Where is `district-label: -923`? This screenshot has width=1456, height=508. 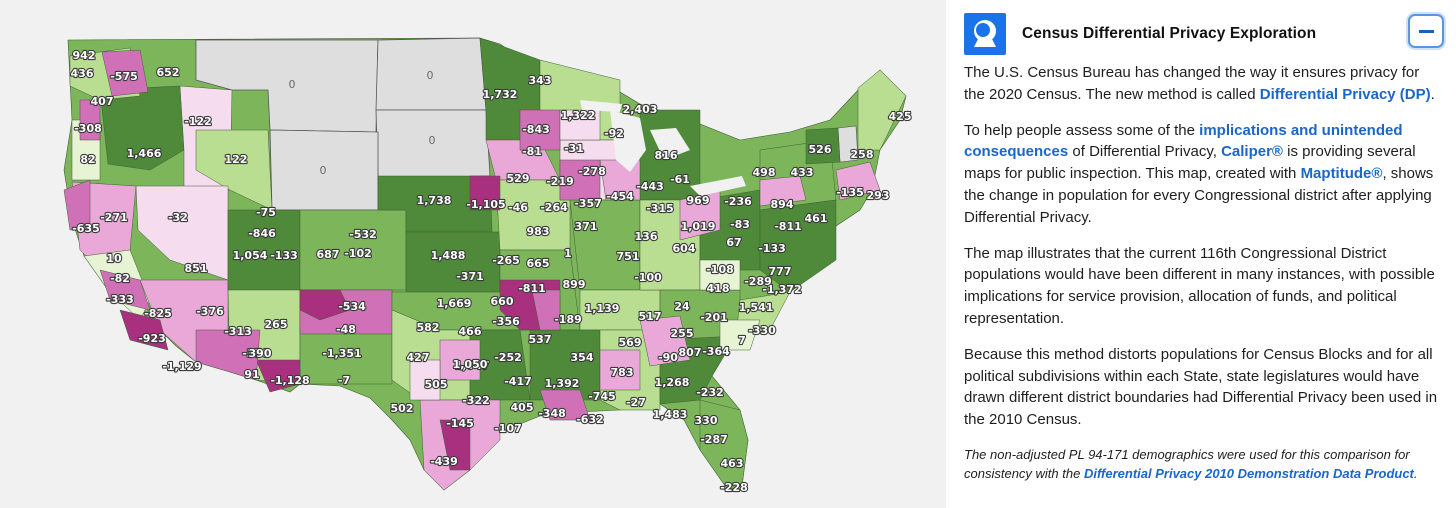
district-label: -923 is located at coordinates (152, 338).